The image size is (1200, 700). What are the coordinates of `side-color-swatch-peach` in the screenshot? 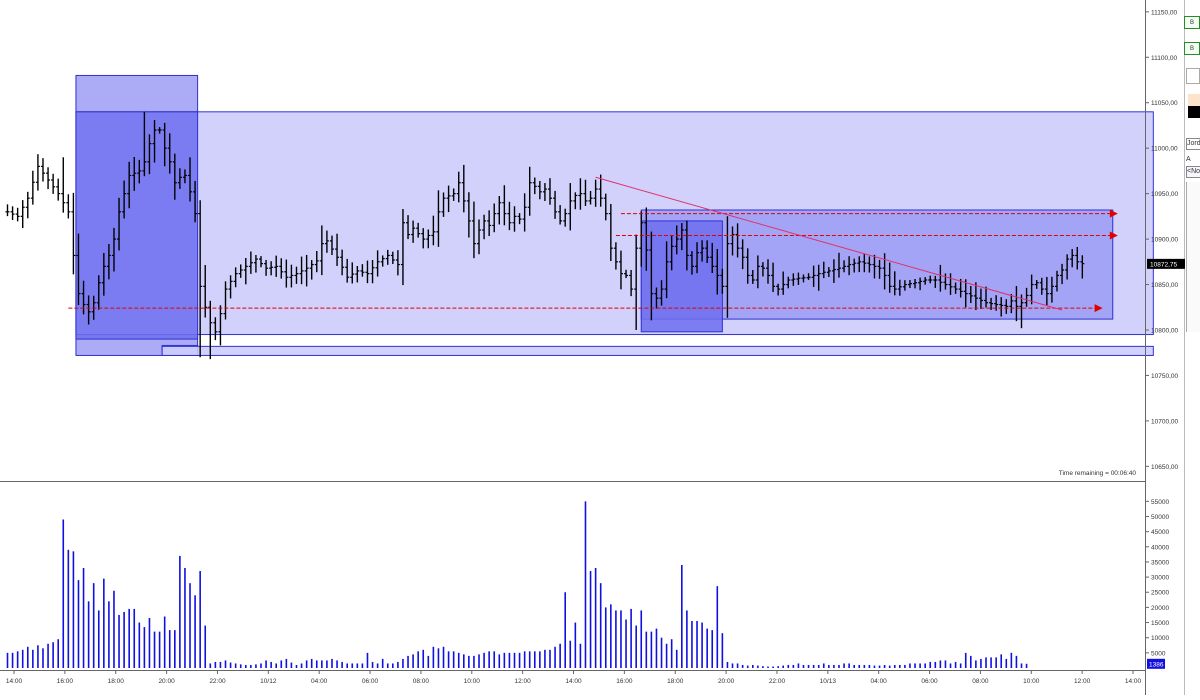 It's located at (1194, 100).